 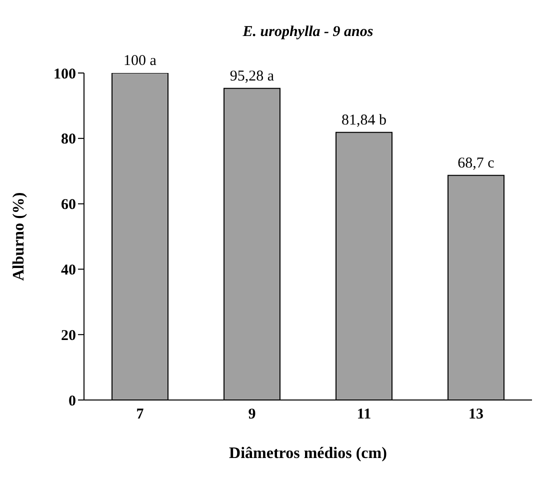 What do you see at coordinates (68, 140) in the screenshot?
I see `y-tick-label: 80` at bounding box center [68, 140].